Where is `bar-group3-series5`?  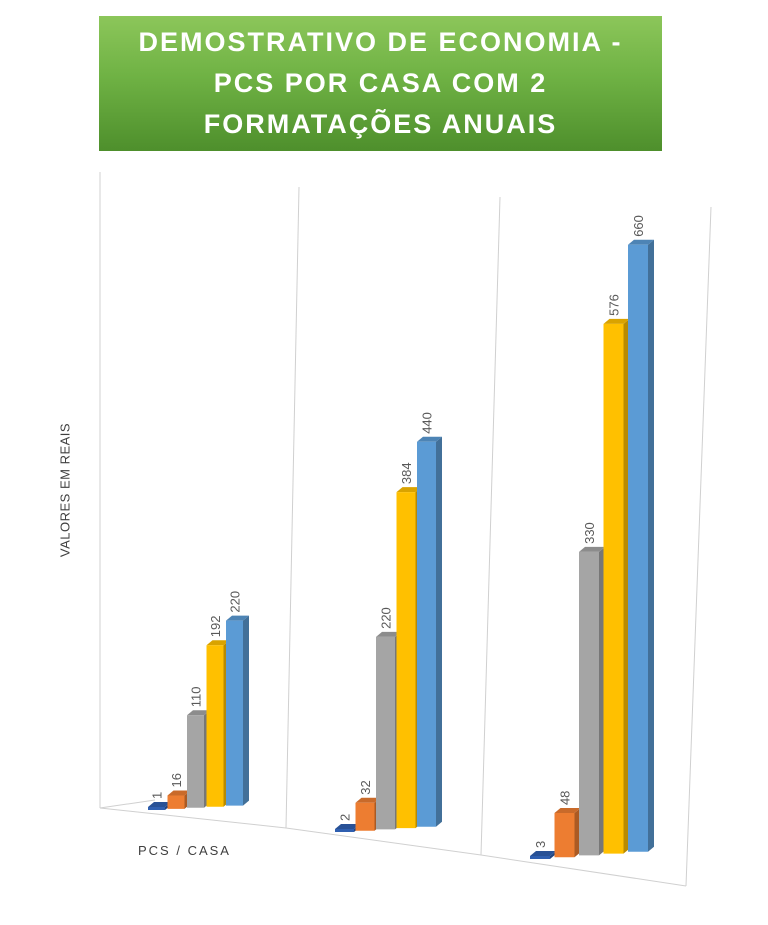 bar-group3-series5 is located at coordinates (641, 545).